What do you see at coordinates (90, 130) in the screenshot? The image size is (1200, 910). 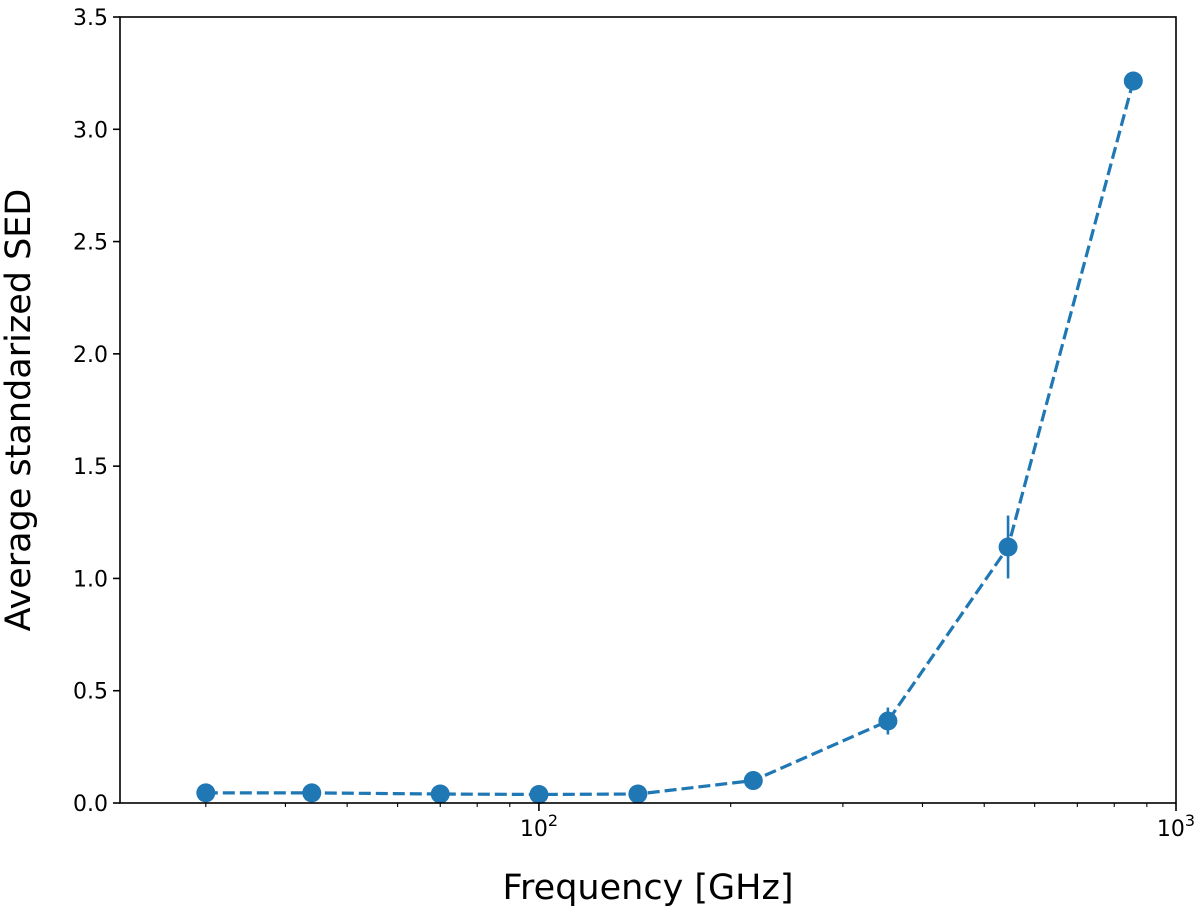 I see `y-tick-label: 3.0` at bounding box center [90, 130].